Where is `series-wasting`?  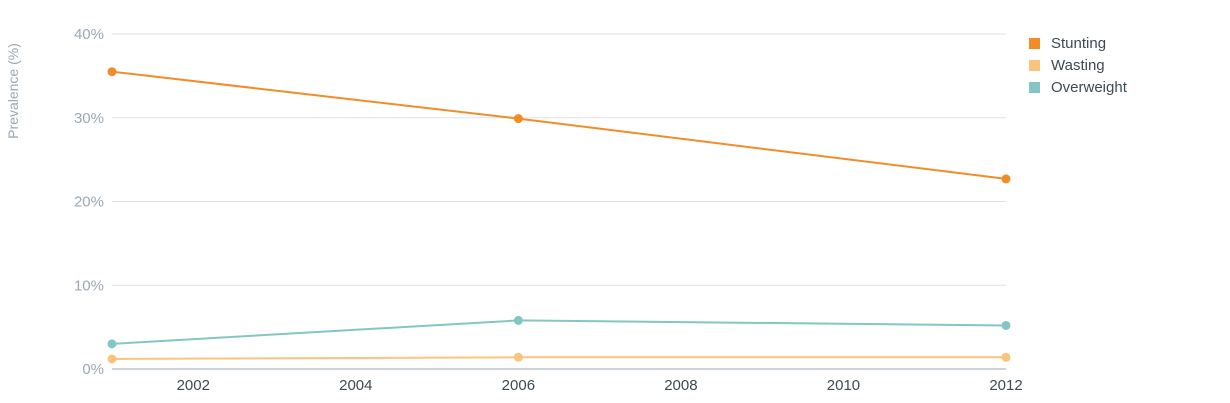
series-wasting is located at coordinates (559, 358).